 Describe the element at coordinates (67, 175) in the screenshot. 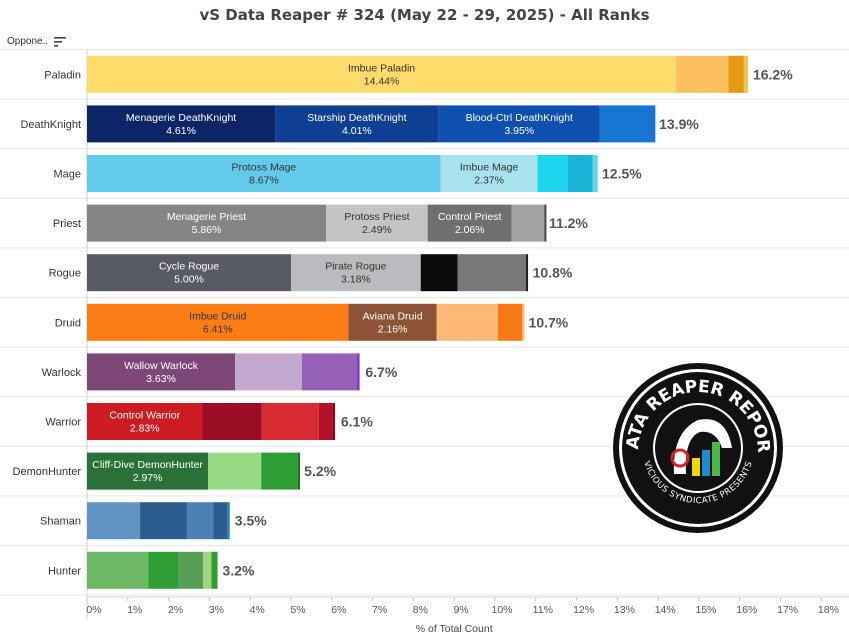

I see `category-label: Mage` at that location.